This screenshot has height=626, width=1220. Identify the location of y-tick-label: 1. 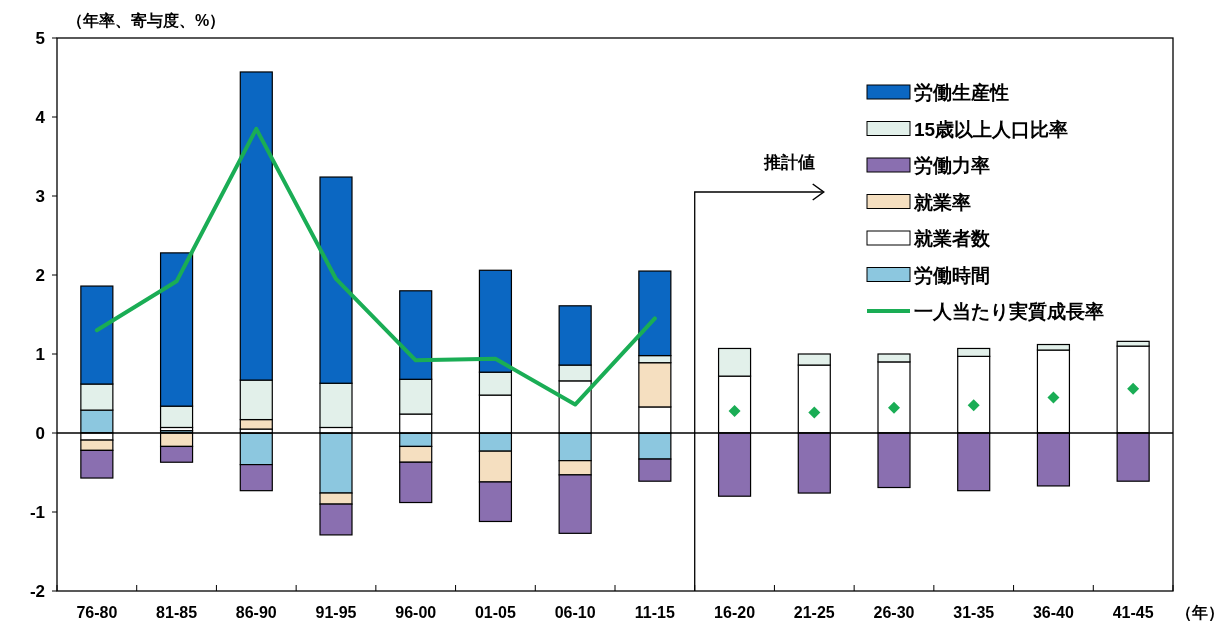
(40, 354).